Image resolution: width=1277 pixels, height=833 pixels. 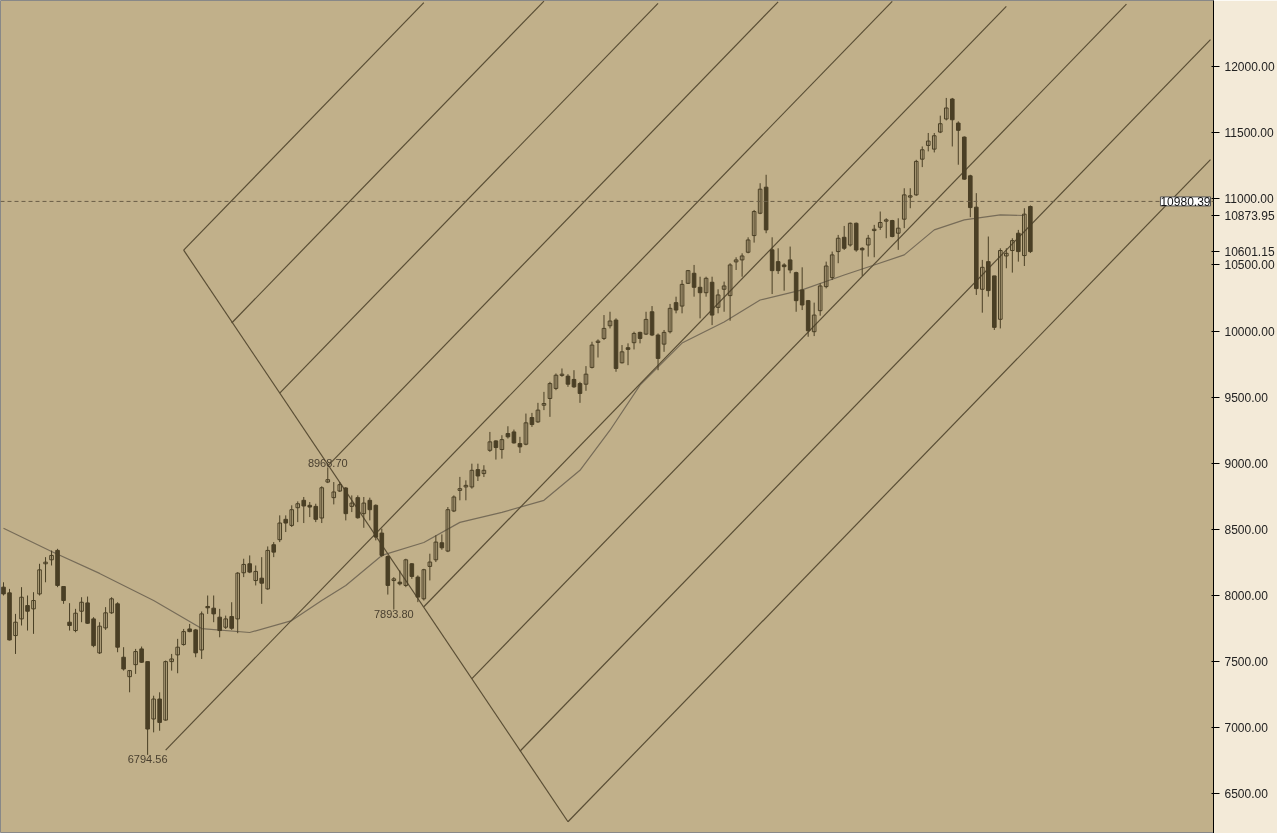 What do you see at coordinates (1249, 133) in the screenshot?
I see `y-tick-label: 11500.00` at bounding box center [1249, 133].